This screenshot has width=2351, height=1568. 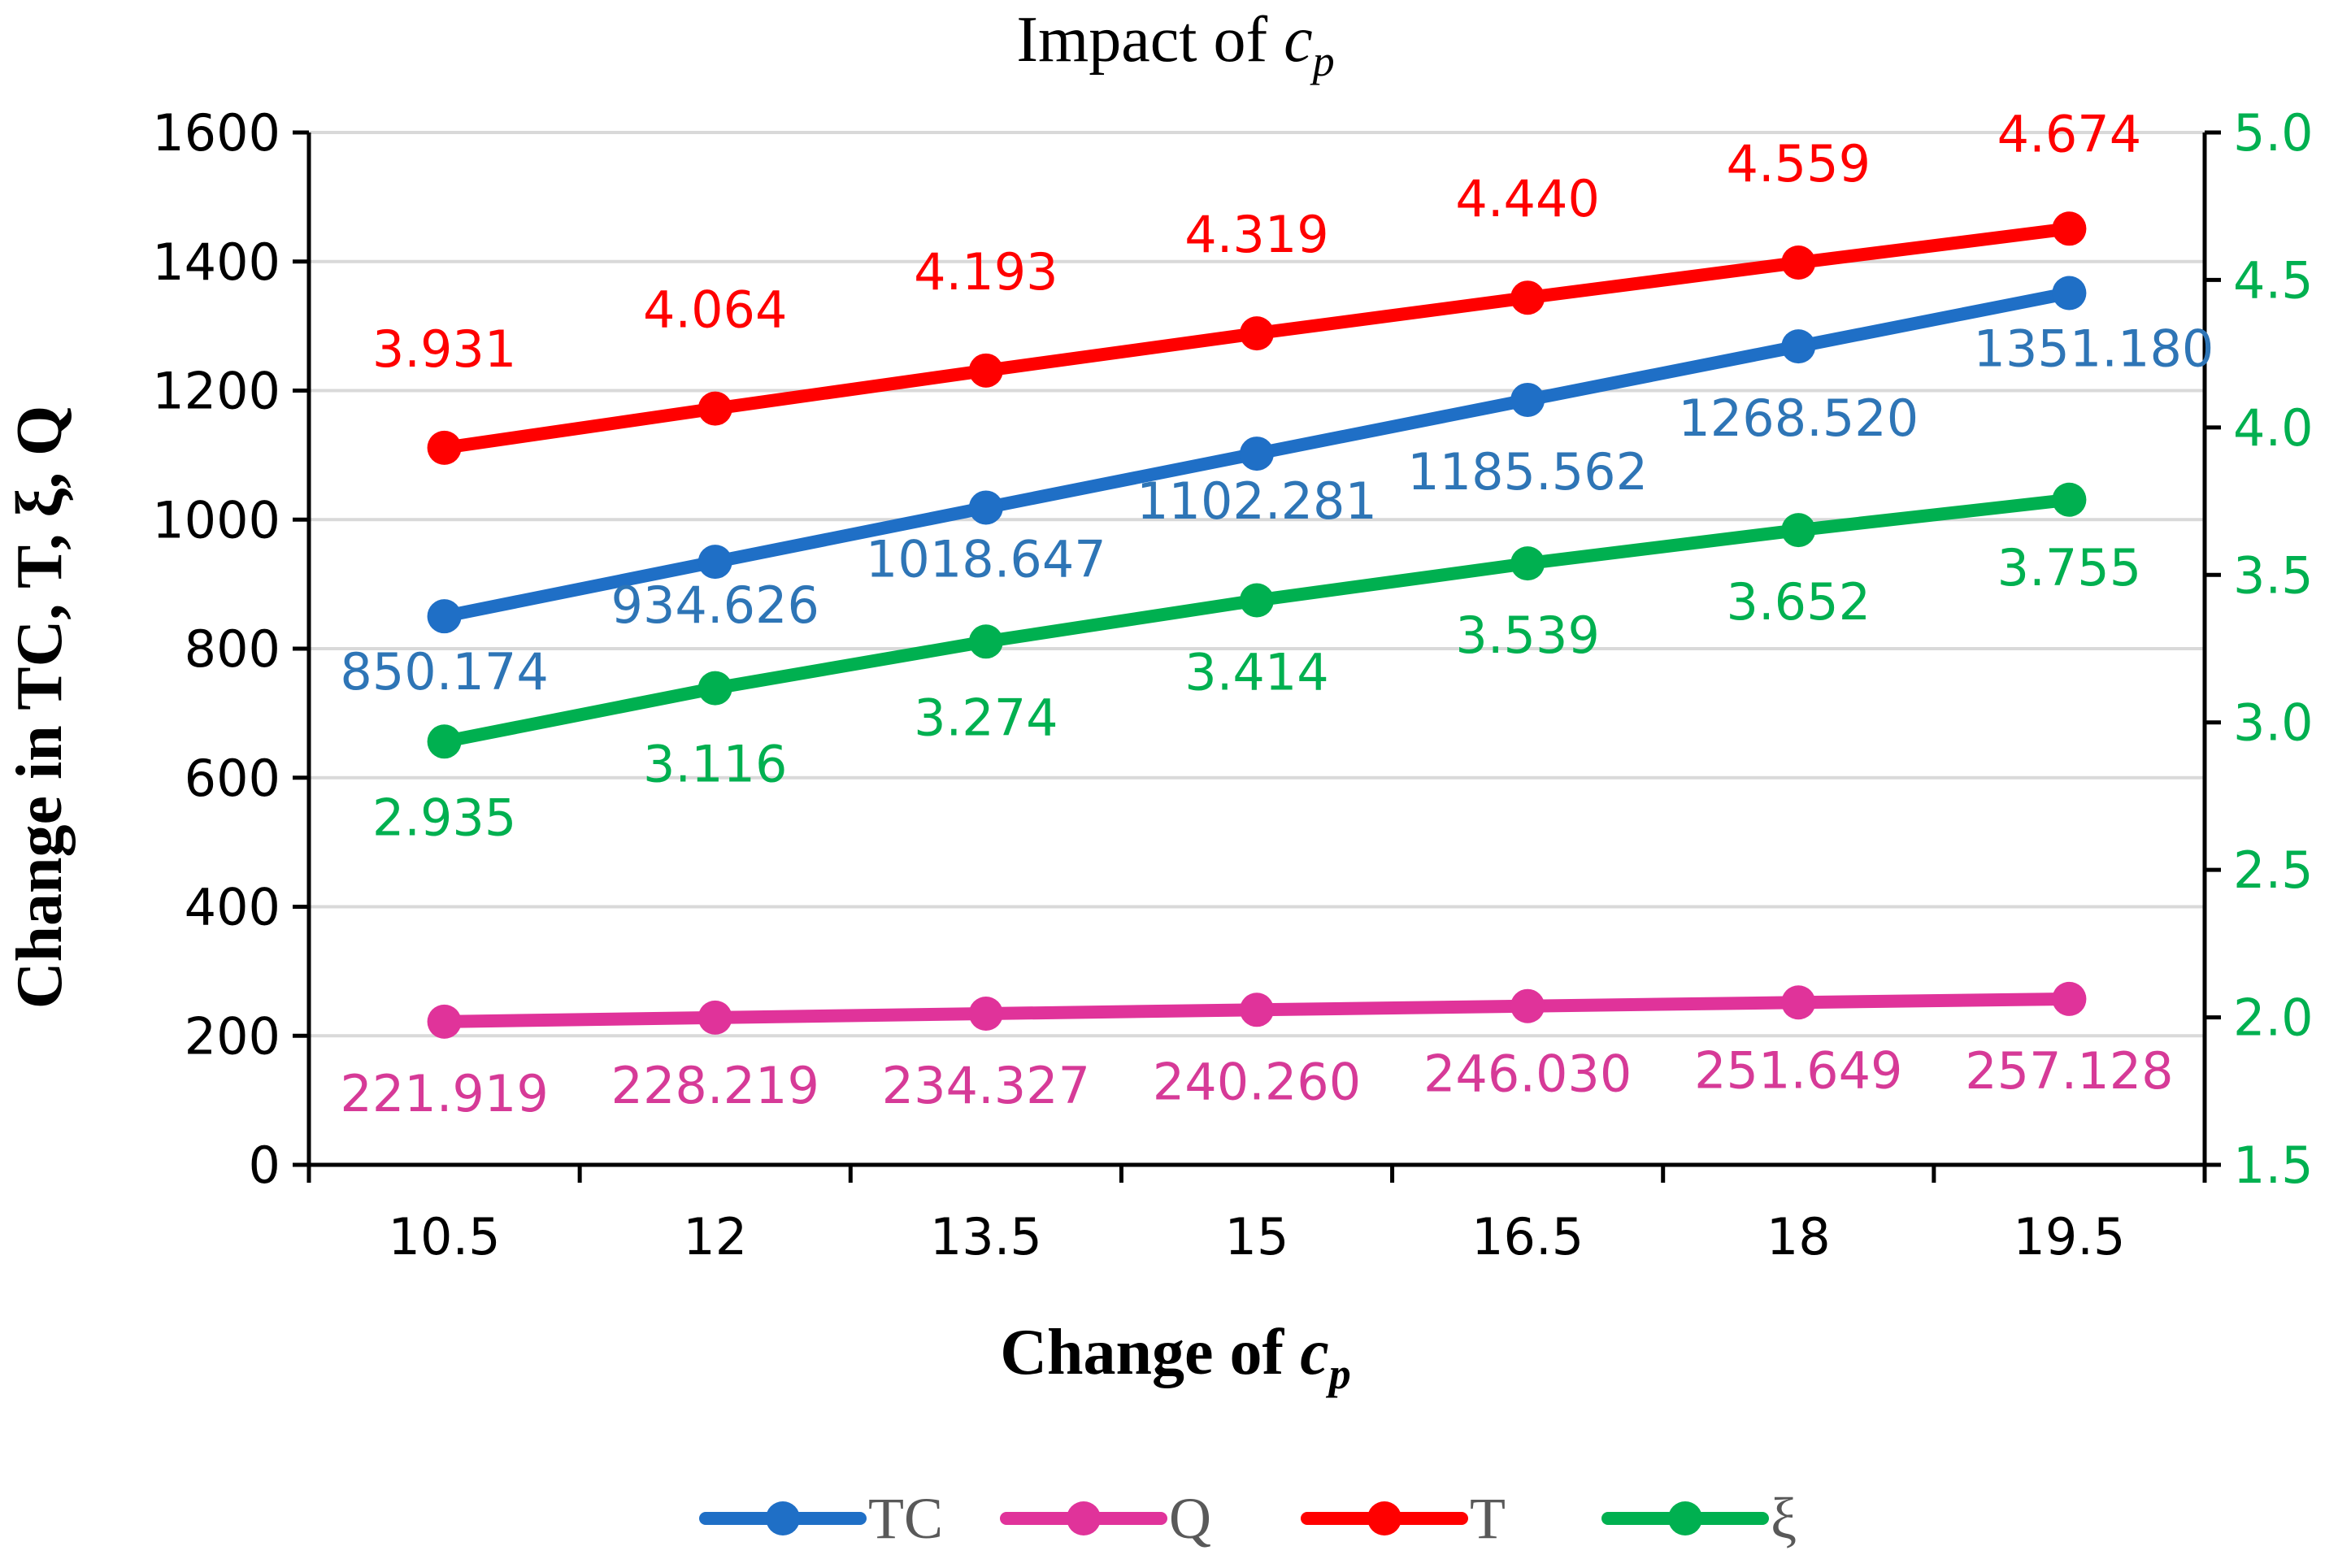 I want to click on data-label-TC: 1018.647, so click(x=986, y=559).